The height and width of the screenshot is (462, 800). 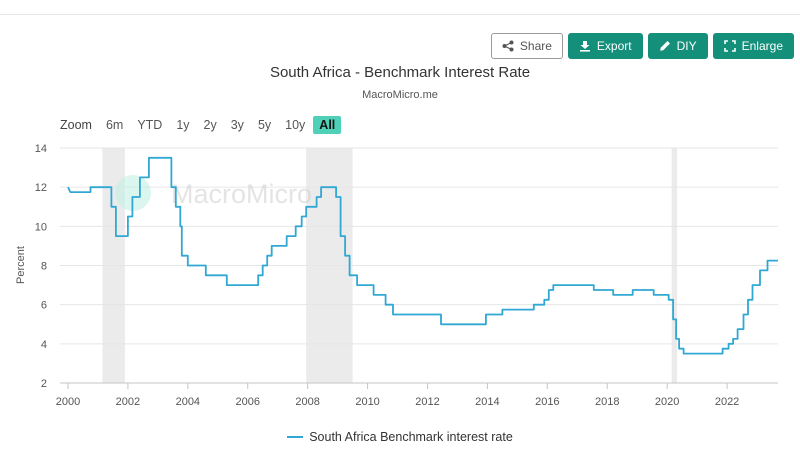 What do you see at coordinates (667, 402) in the screenshot?
I see `x-tick-label: 2020` at bounding box center [667, 402].